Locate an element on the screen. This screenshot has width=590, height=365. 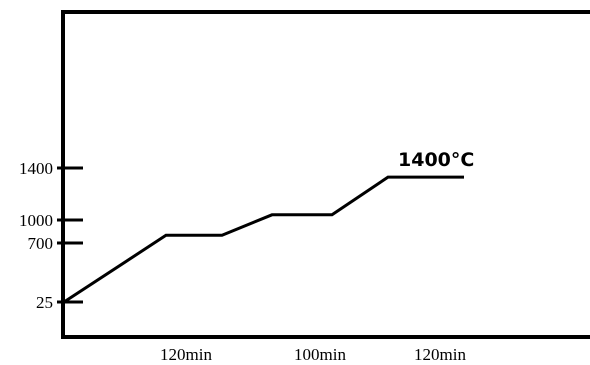
x-tick-label-0: 120min is located at coordinates (186, 354).